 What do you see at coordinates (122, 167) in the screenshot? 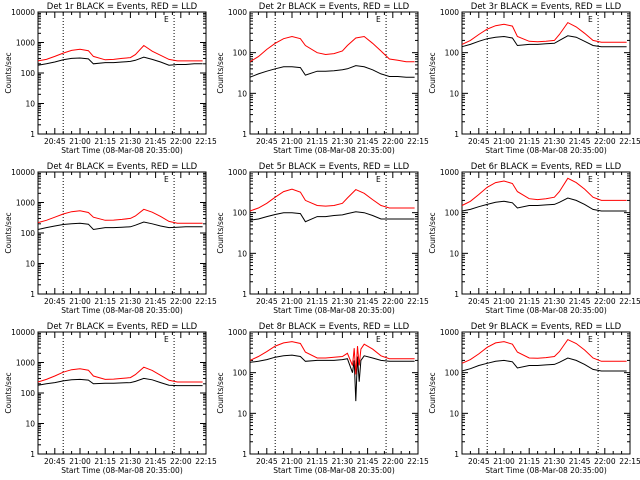
I see `chart-title: Det 4r BLACK = Events, RED = LLD` at bounding box center [122, 167].